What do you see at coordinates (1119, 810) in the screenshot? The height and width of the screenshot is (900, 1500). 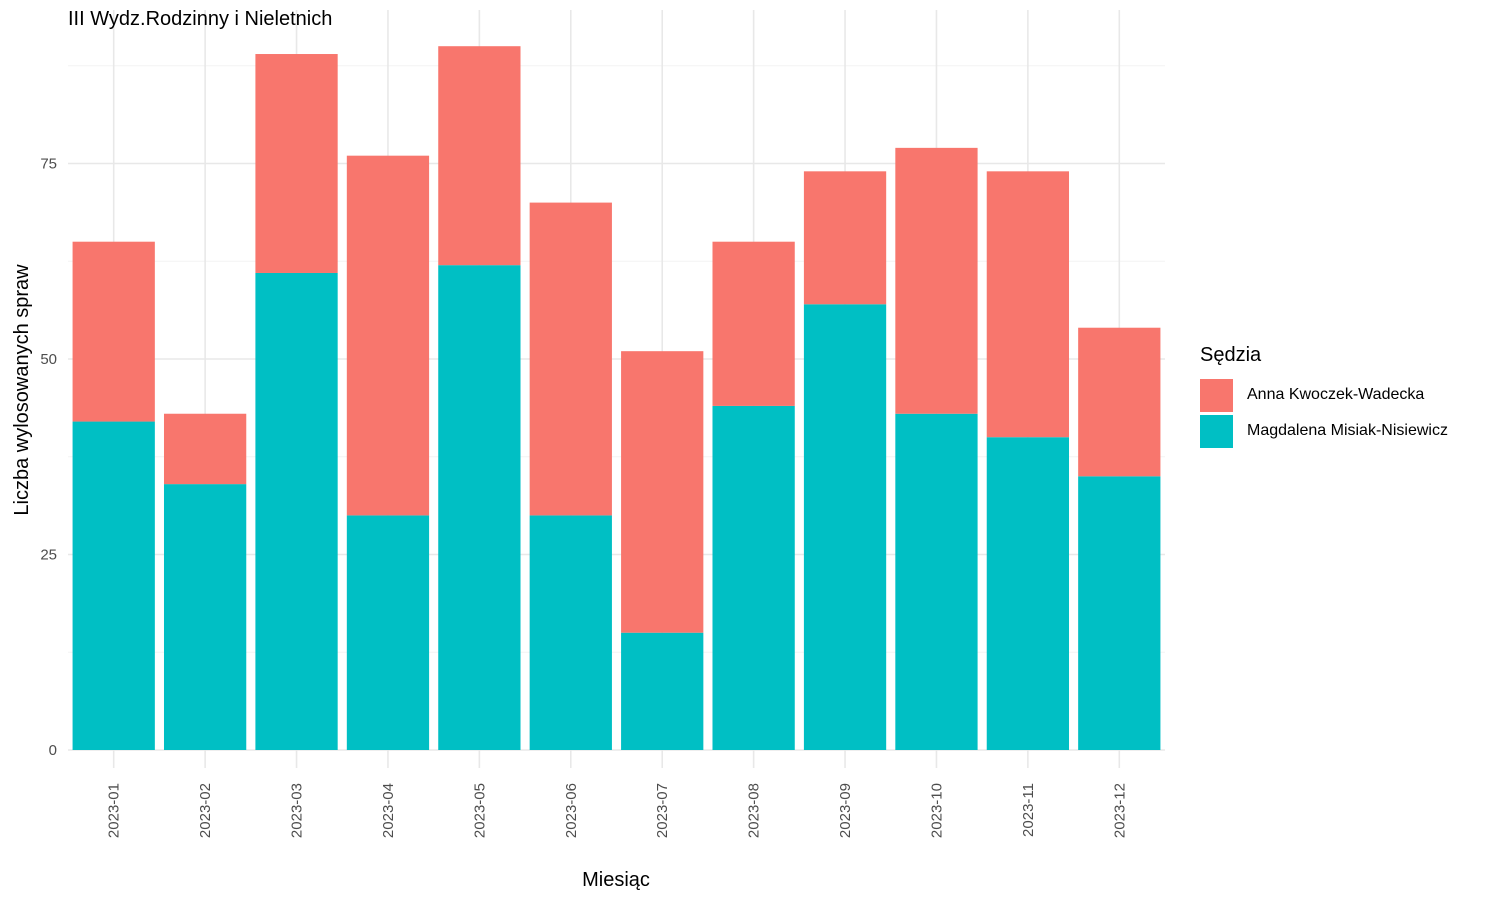 I see `x-tick-label: 2023-12` at bounding box center [1119, 810].